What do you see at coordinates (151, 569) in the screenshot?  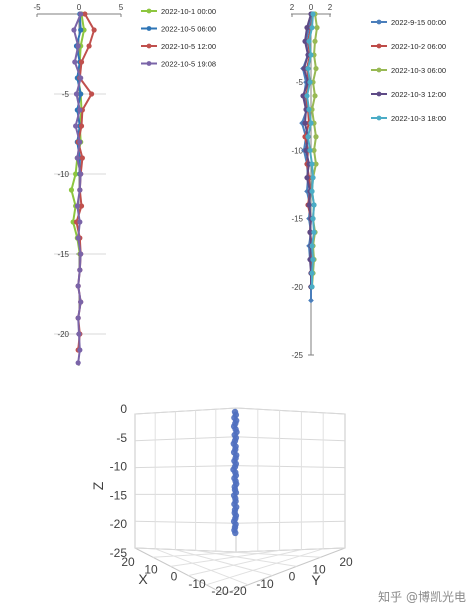 I see `x-tick-label: 10` at bounding box center [151, 569].